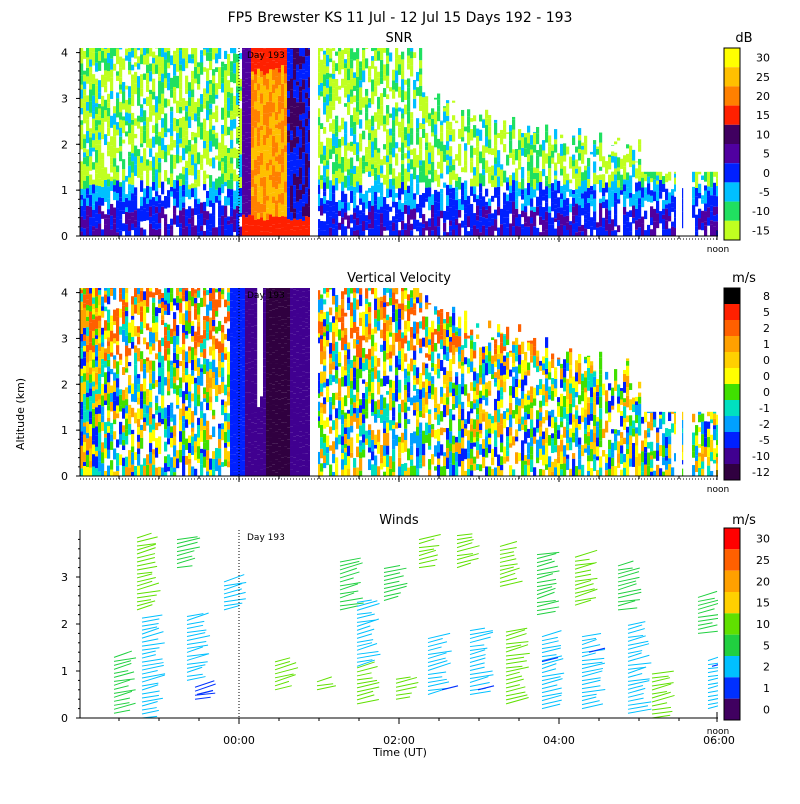 The width and height of the screenshot is (800, 804). What do you see at coordinates (761, 230) in the screenshot?
I see `colorbar-label: -15` at bounding box center [761, 230].